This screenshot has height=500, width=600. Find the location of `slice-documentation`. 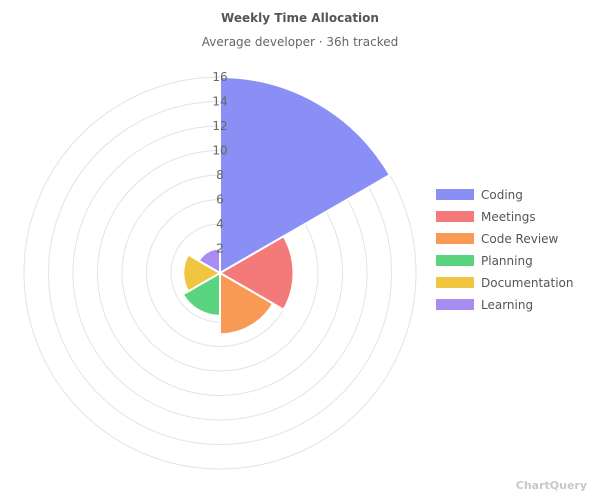

slice-documentation is located at coordinates (202, 273).